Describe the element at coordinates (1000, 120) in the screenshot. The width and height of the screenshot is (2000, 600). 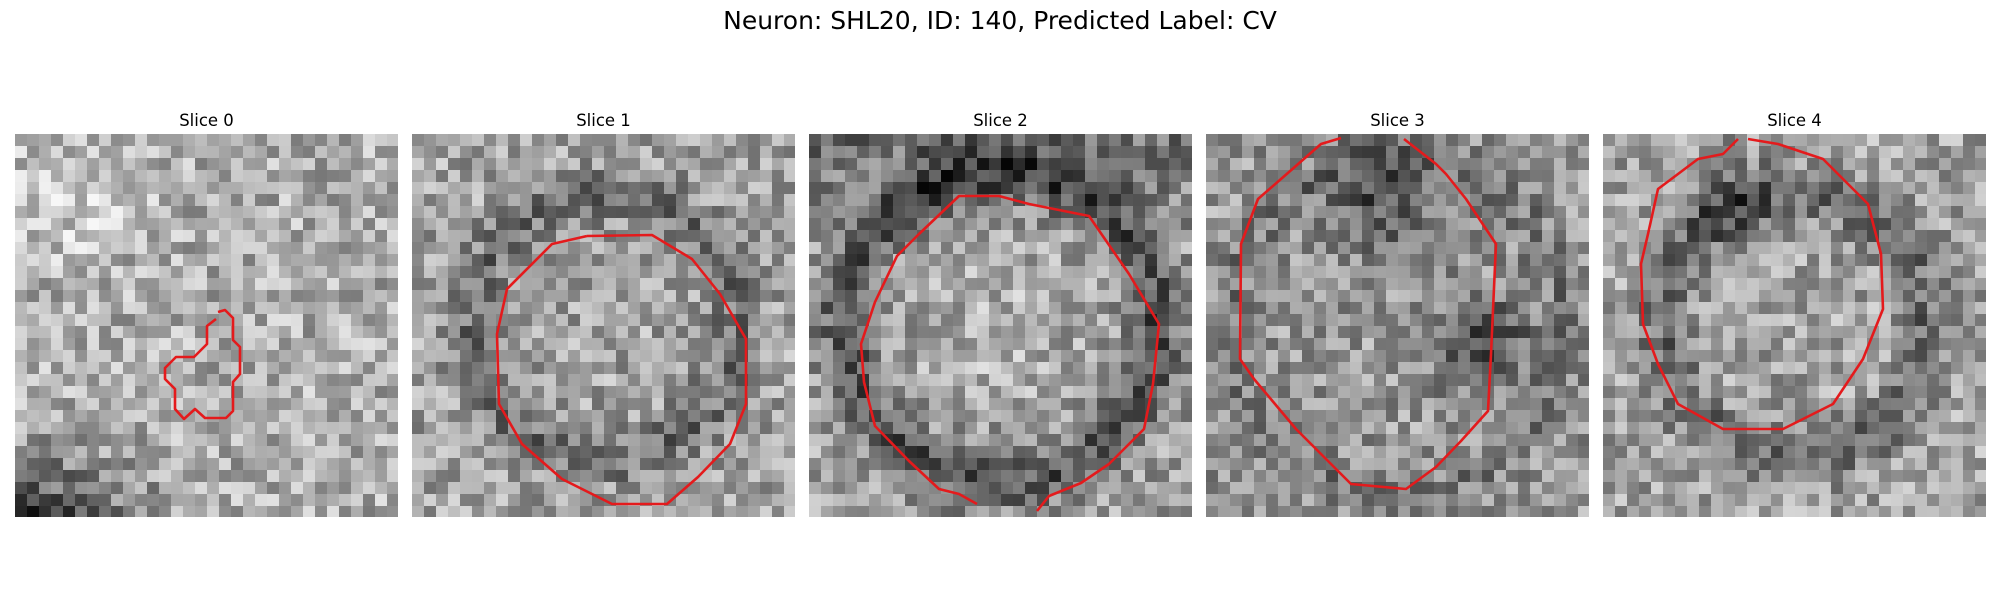
I see `slice-title-2: Slice 2` at that location.